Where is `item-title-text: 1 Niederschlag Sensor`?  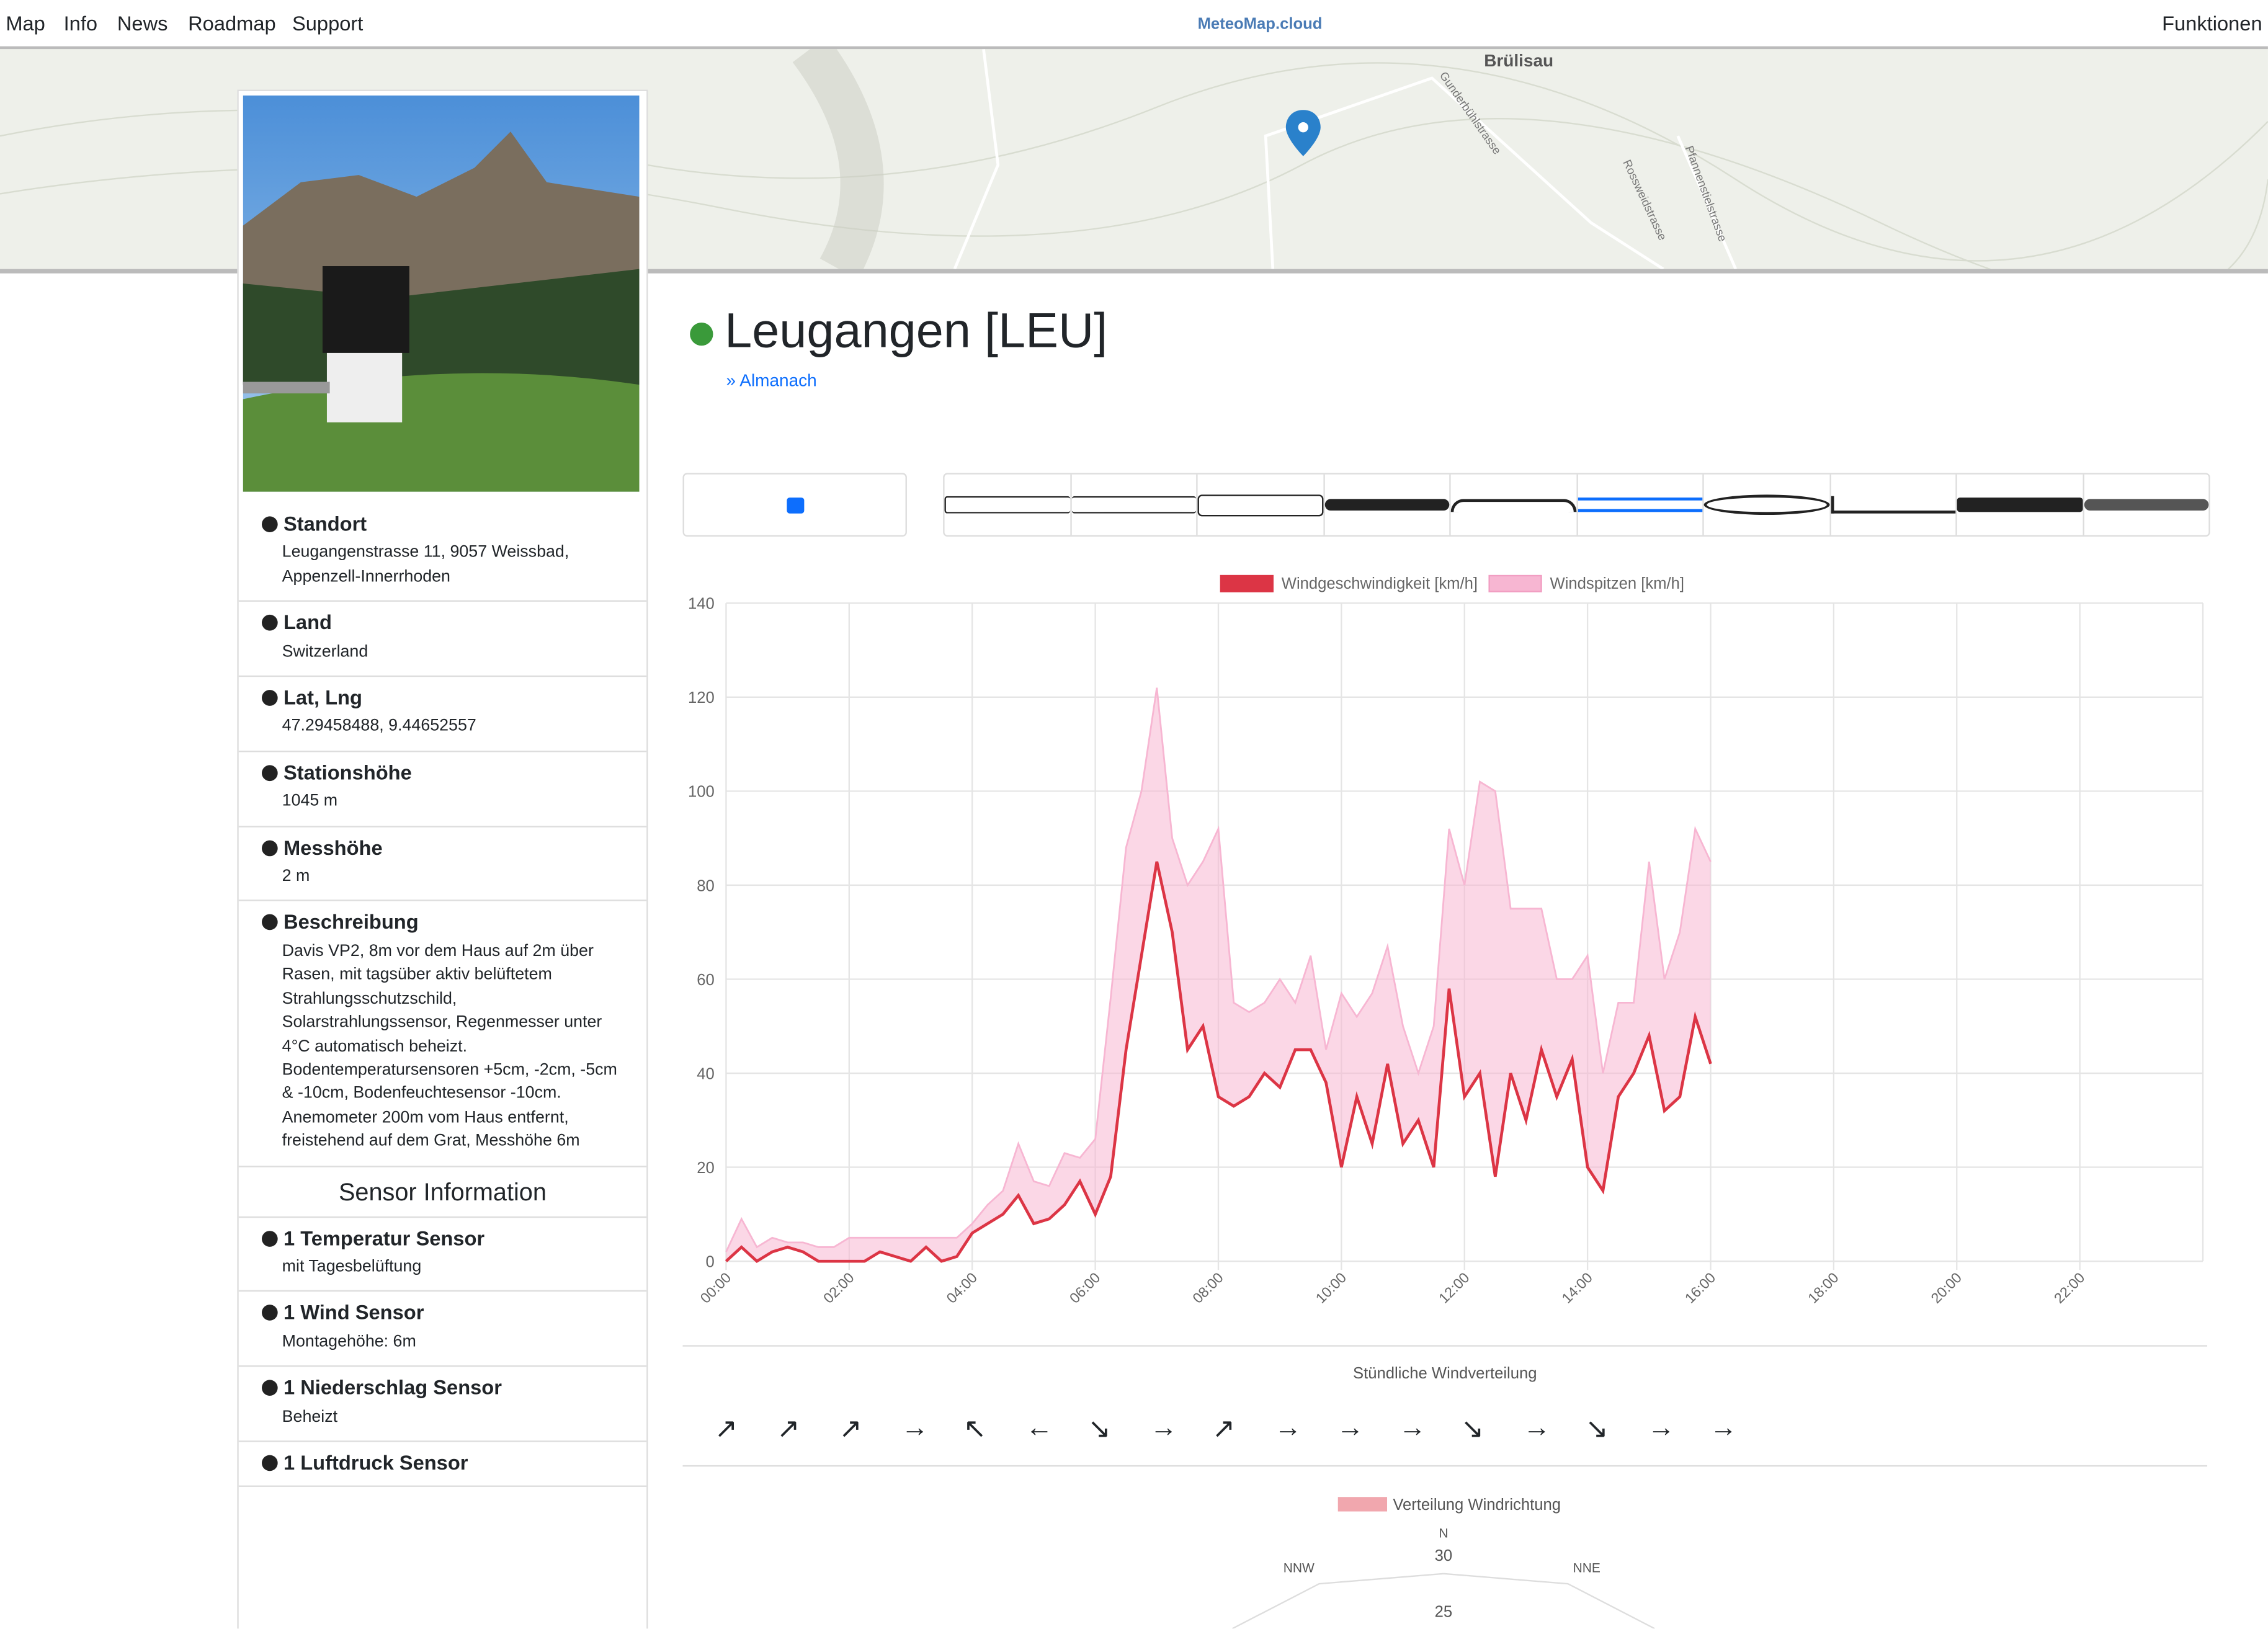 item-title-text: 1 Niederschlag Sensor is located at coordinates (392, 1387).